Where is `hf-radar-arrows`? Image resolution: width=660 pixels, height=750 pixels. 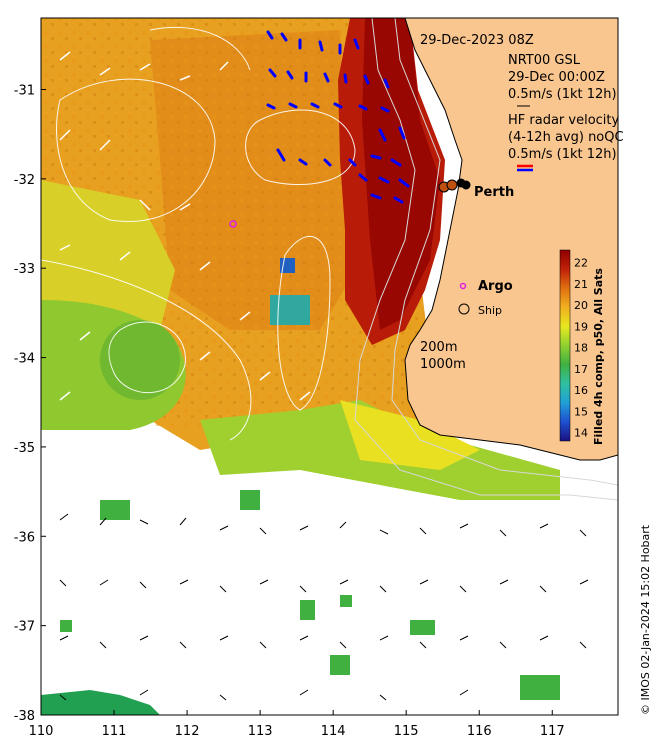
hf-radar-arrows is located at coordinates (338, 117).